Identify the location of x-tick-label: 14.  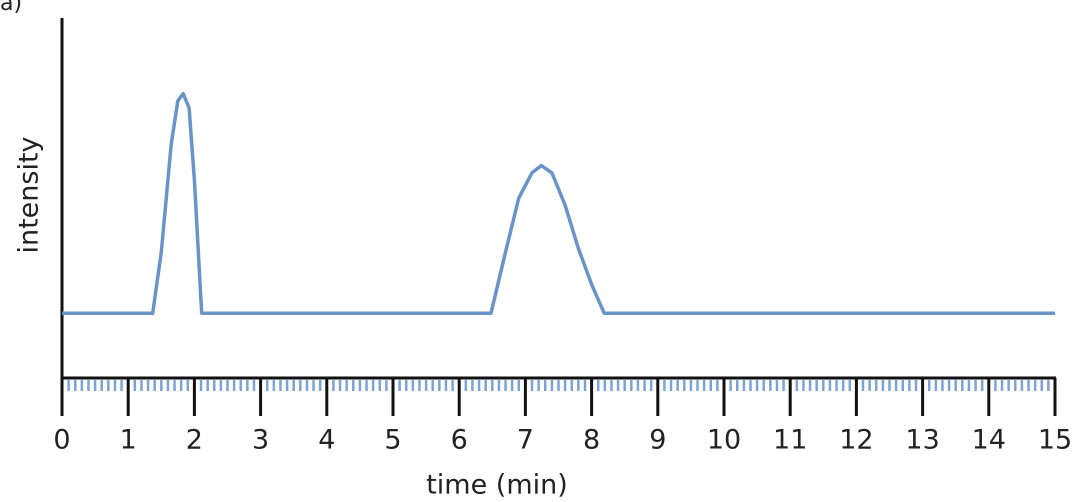
(989, 440).